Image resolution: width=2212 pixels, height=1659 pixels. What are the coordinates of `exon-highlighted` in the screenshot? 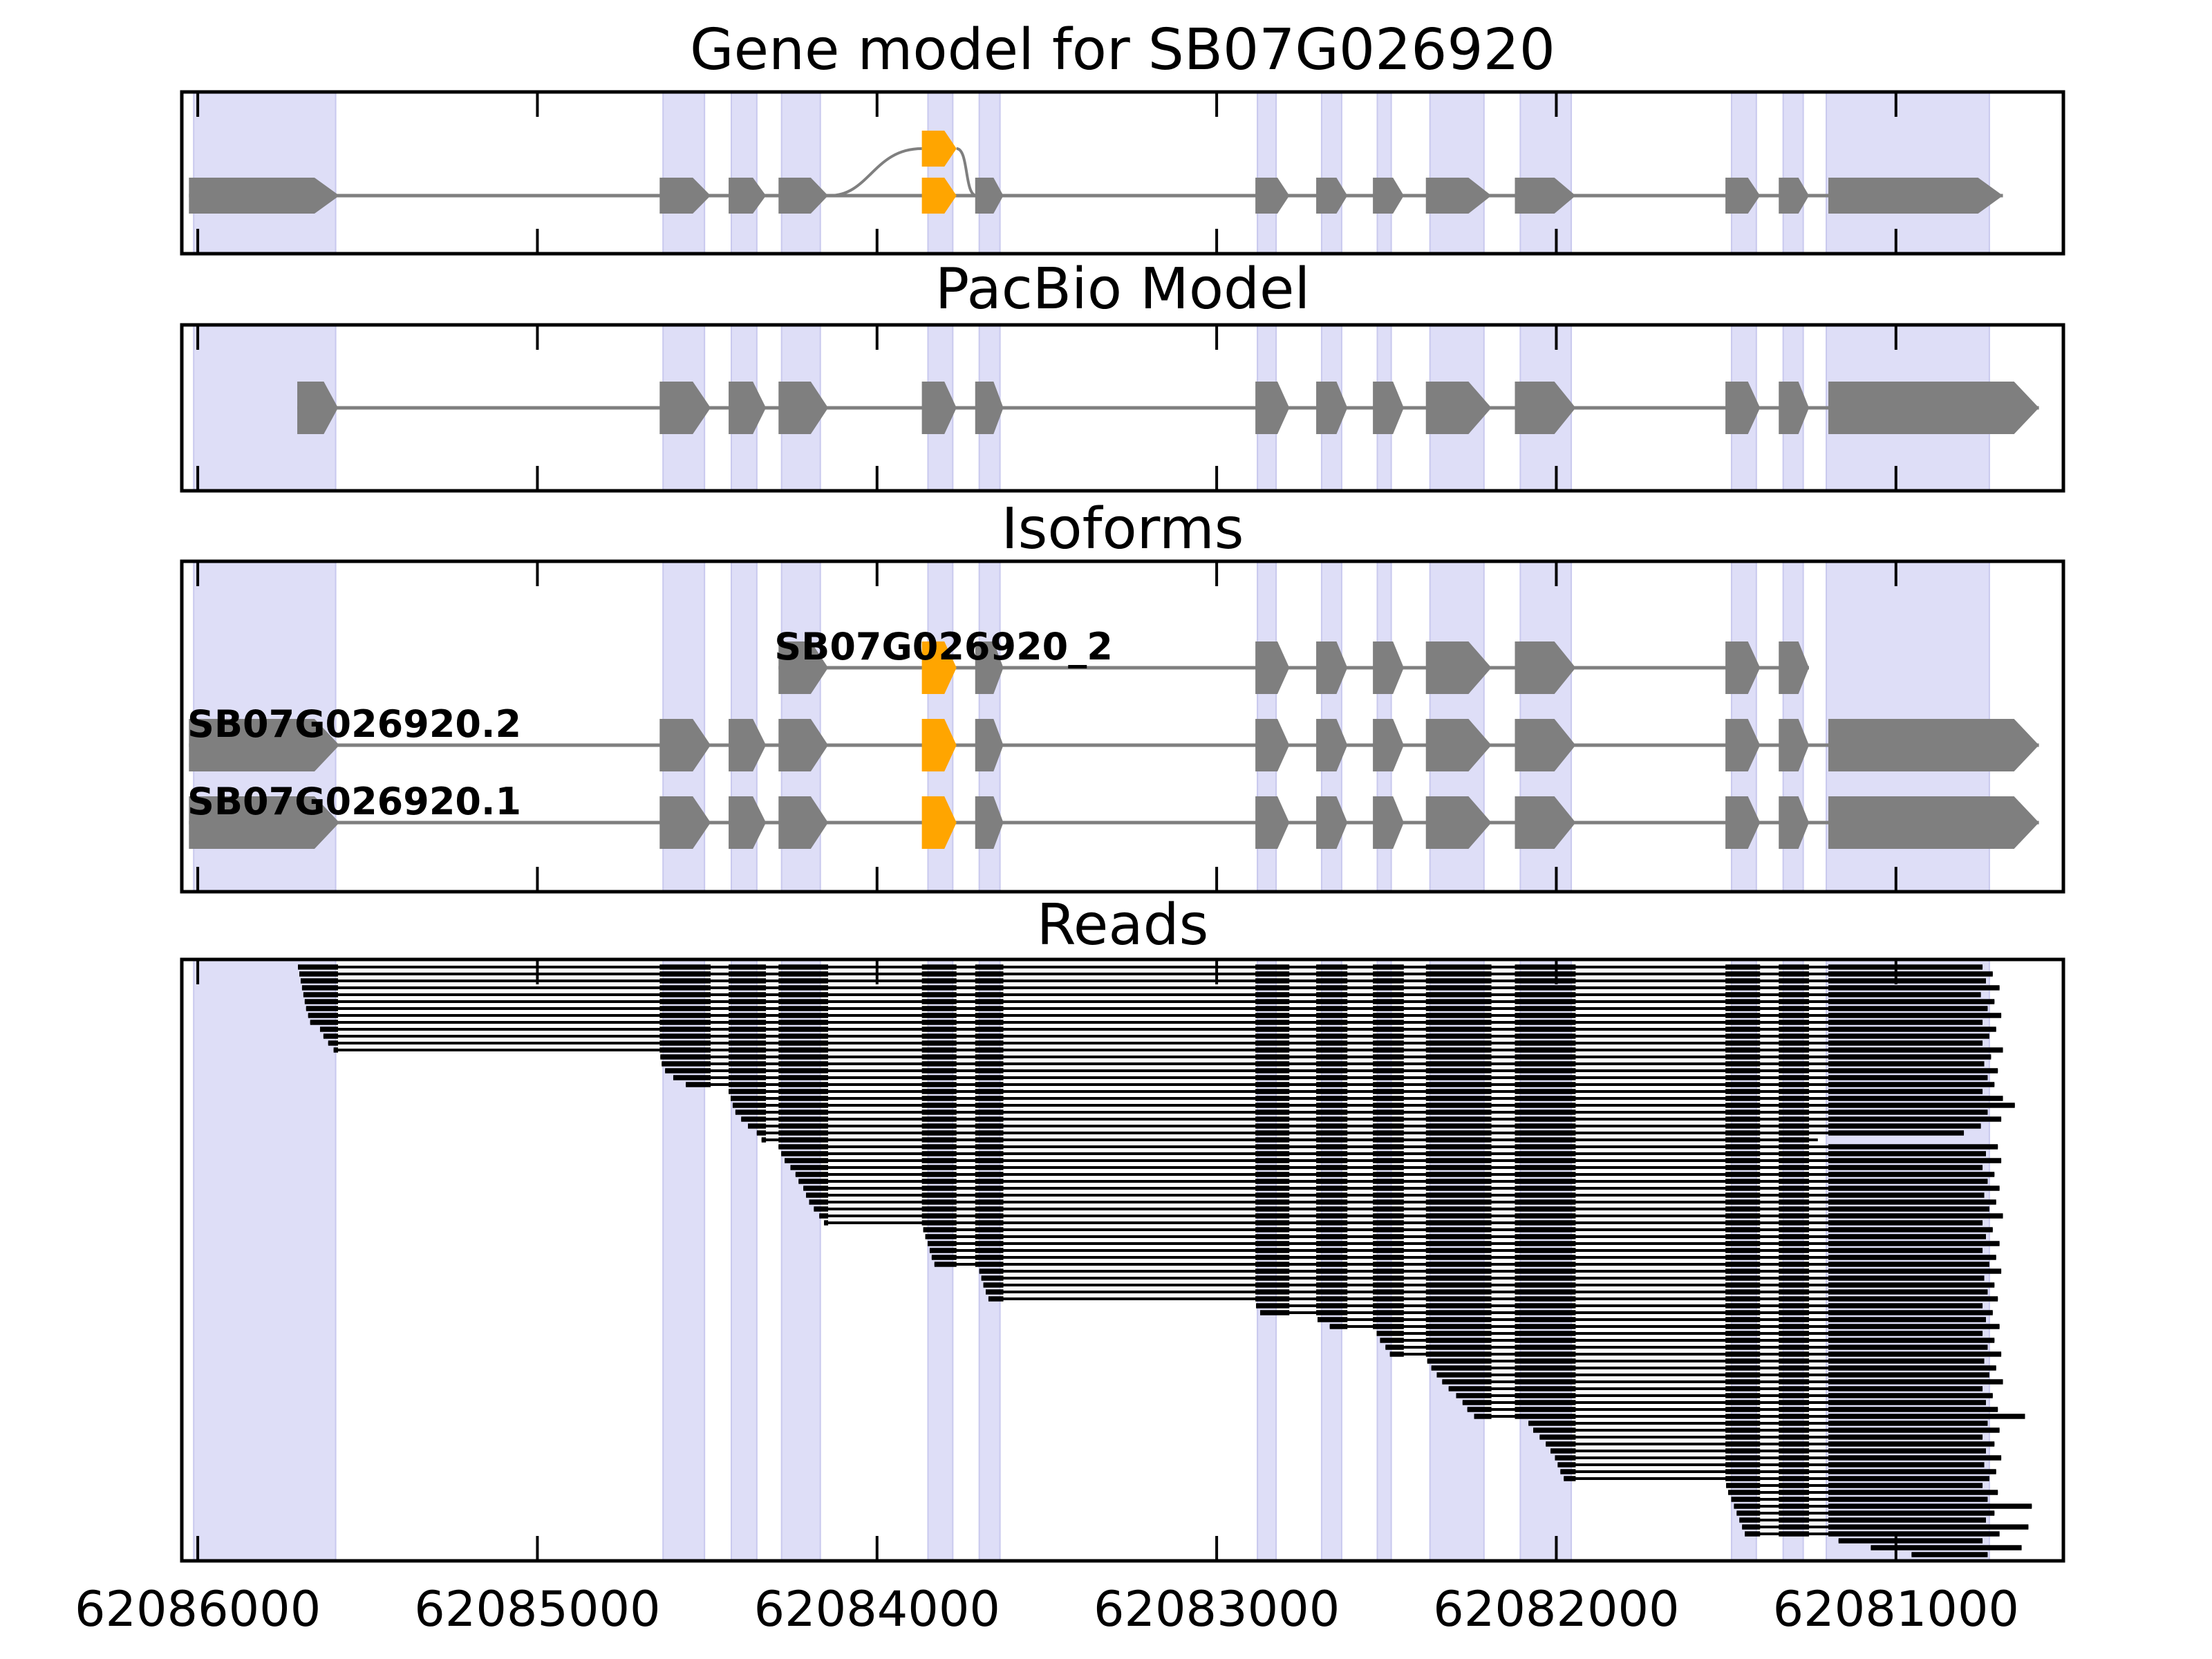 It's located at (939, 822).